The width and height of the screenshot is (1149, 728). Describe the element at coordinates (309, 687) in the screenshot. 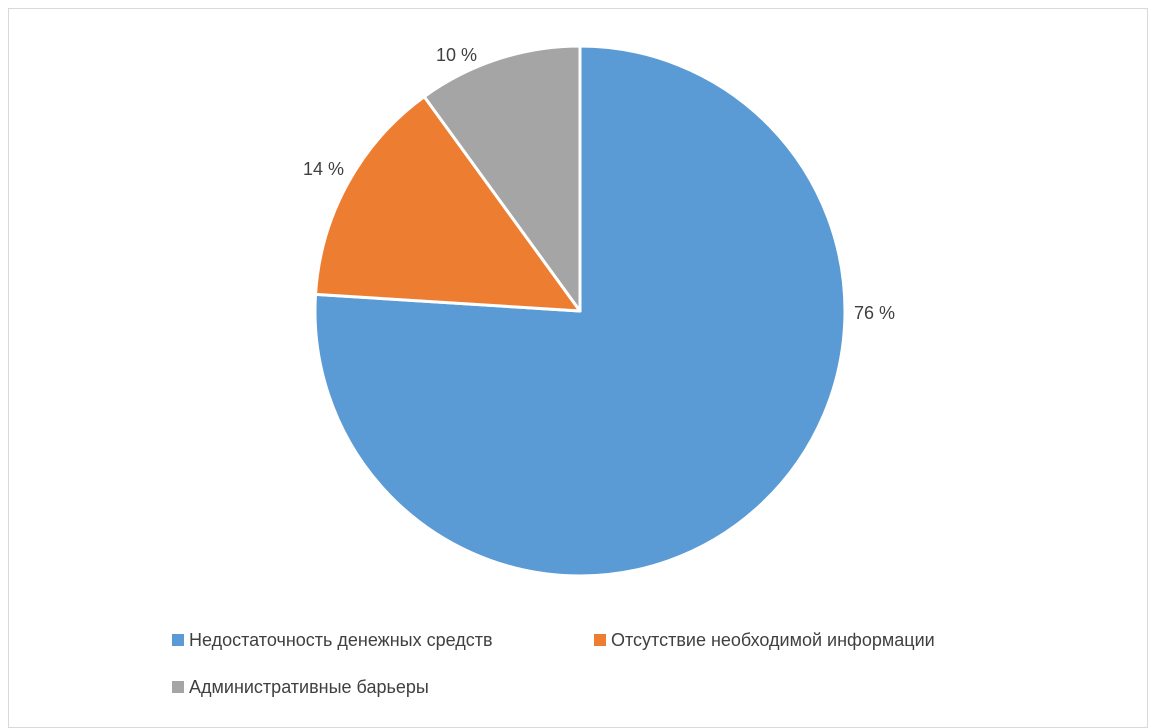

I see `legend-label-3: Административные барьеры` at that location.